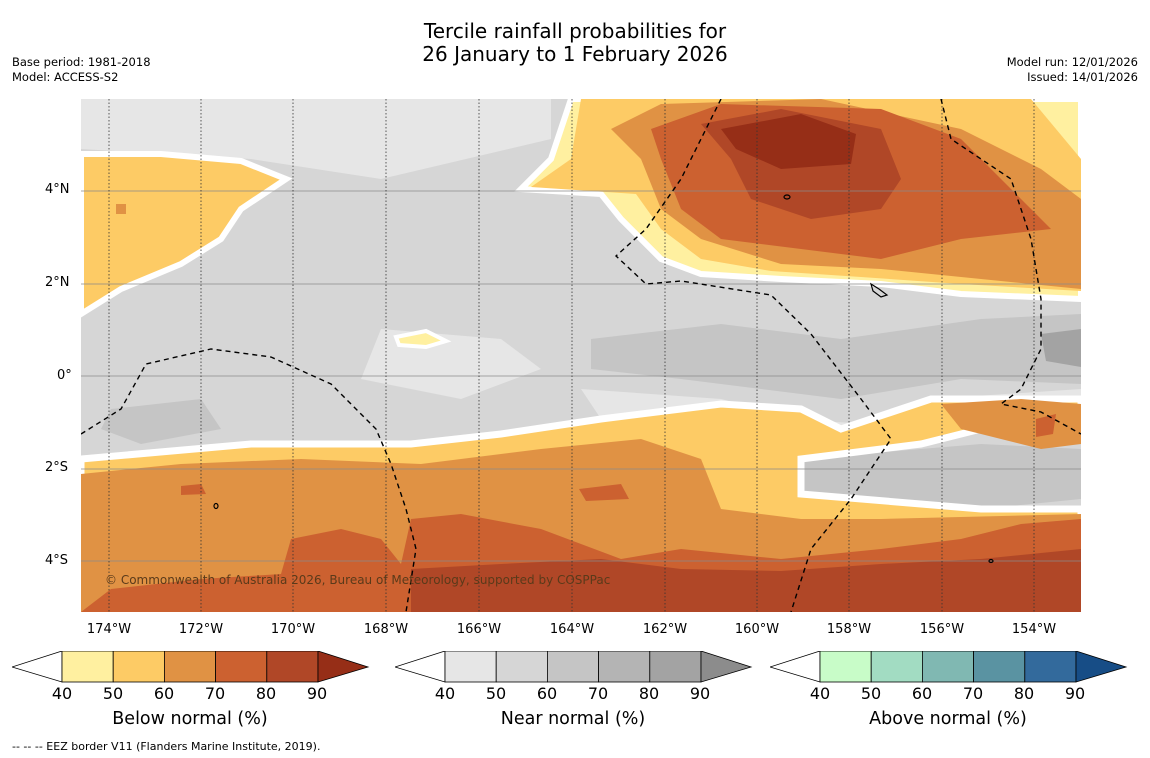 This screenshot has height=758, width=1150. I want to click on y-tick-label: 0°, so click(64, 375).